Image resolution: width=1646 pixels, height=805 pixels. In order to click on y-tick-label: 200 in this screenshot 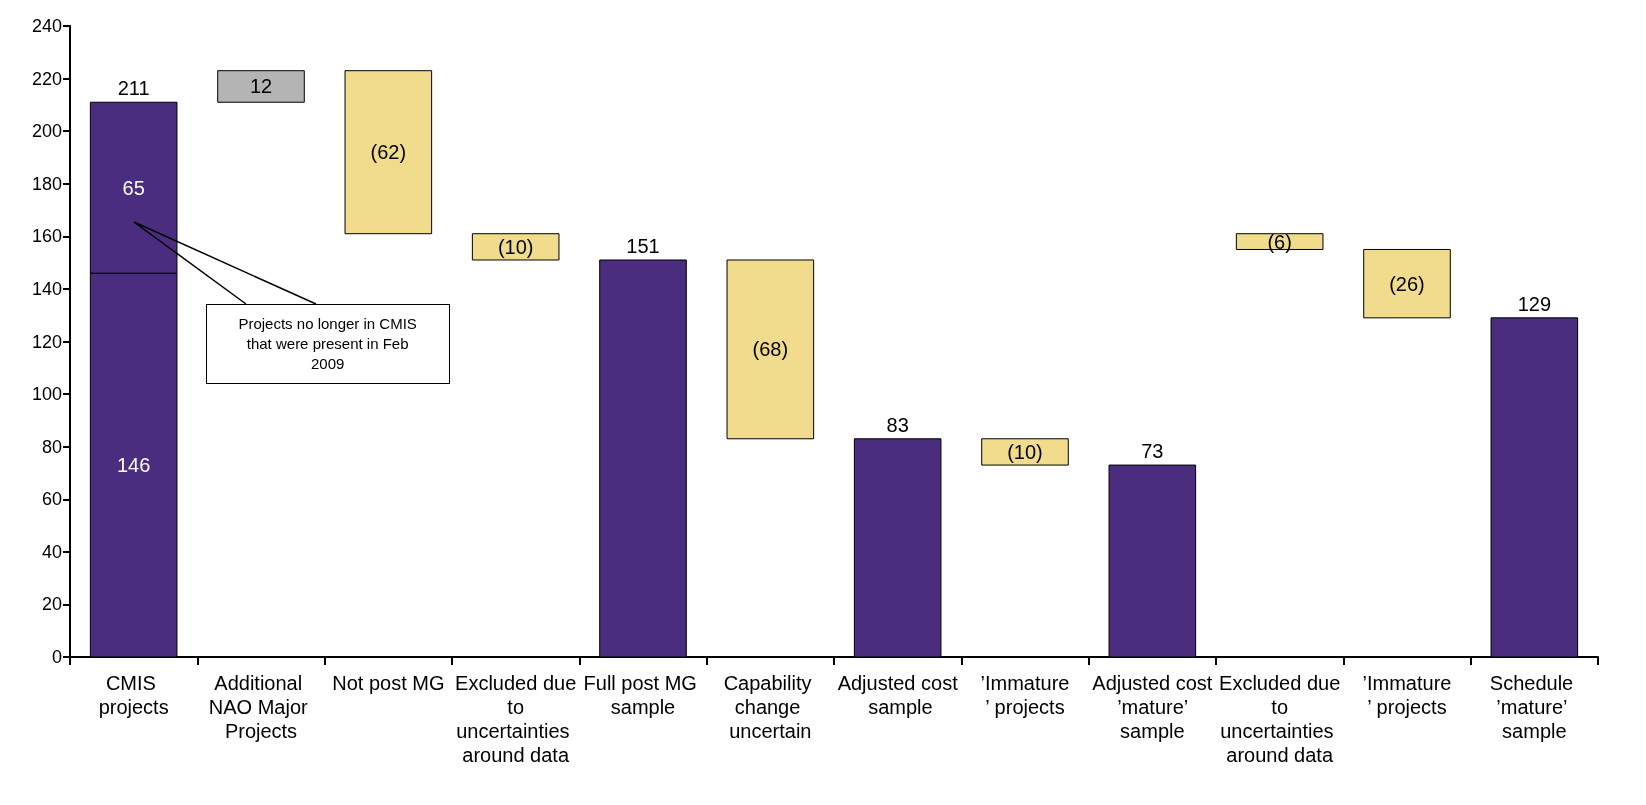, I will do `click(46, 131)`.